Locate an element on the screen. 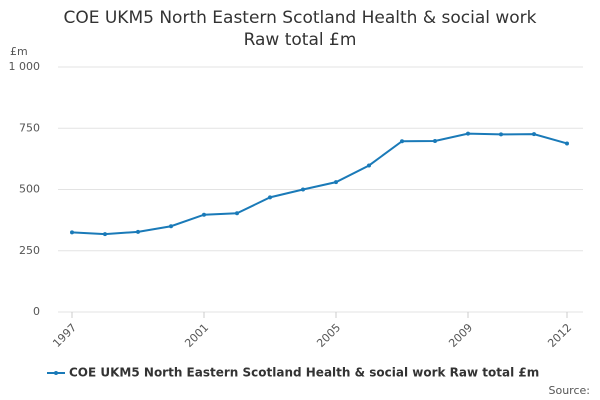 The image size is (600, 400). x-tick-label: 2001 is located at coordinates (196, 335).